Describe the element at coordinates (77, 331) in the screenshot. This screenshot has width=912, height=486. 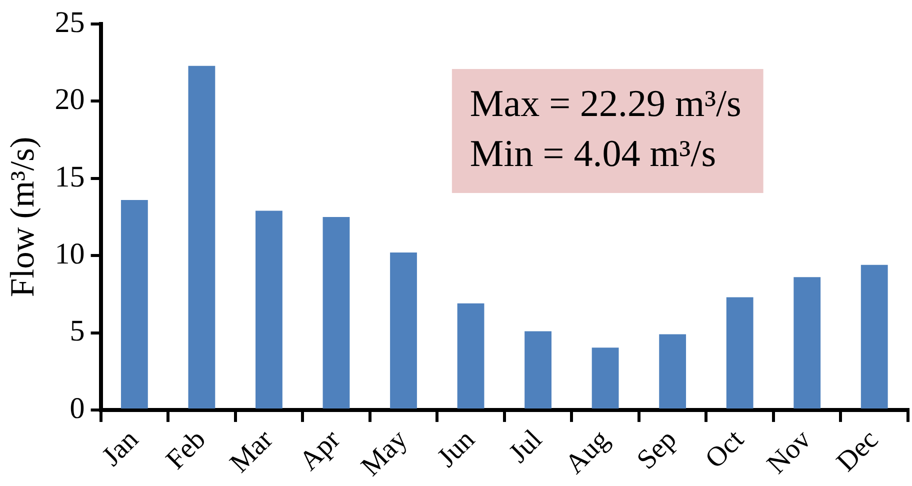
I see `y-tick-label: 5` at that location.